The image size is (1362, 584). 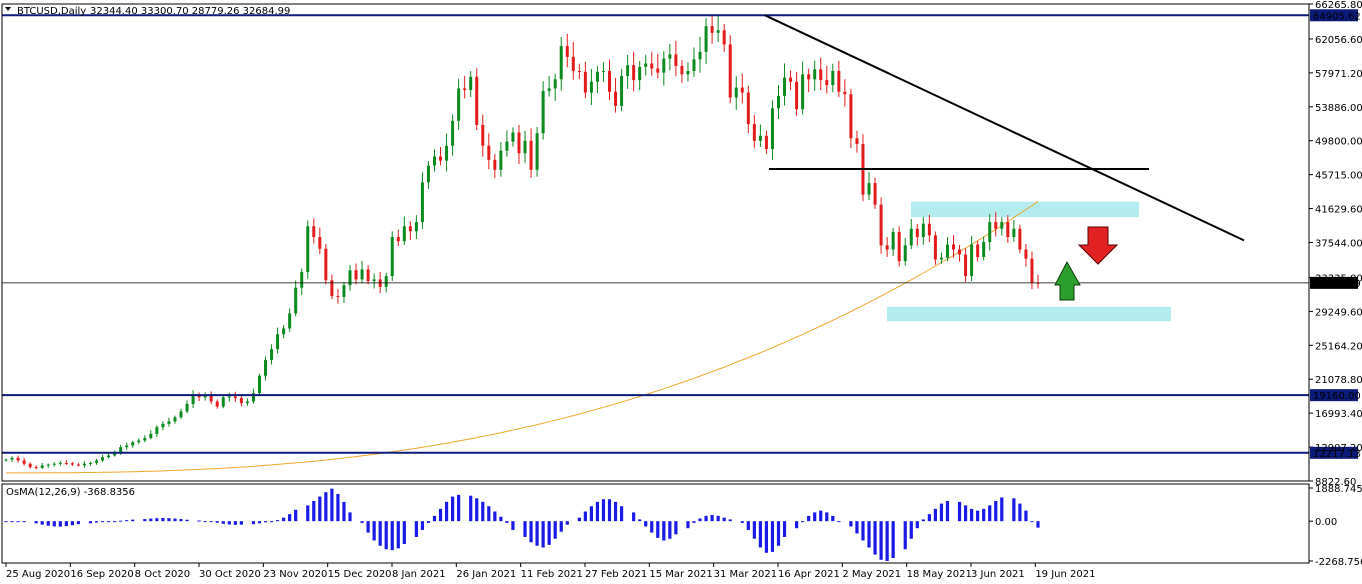 I want to click on x-tick-label: 26 Jan 2021, so click(x=486, y=574).